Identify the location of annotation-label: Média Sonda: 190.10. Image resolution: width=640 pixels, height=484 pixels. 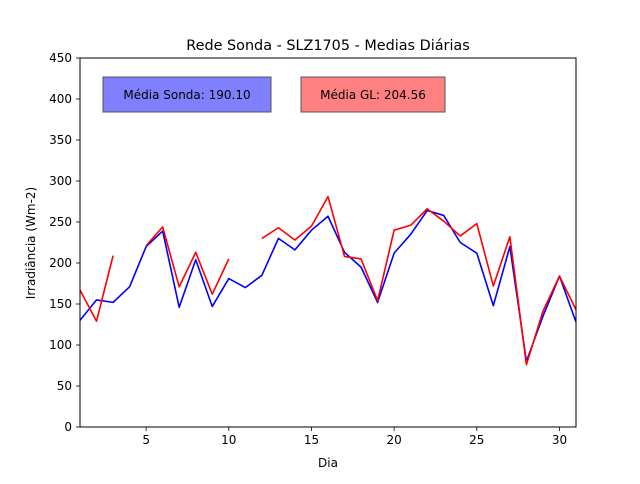
(186, 95).